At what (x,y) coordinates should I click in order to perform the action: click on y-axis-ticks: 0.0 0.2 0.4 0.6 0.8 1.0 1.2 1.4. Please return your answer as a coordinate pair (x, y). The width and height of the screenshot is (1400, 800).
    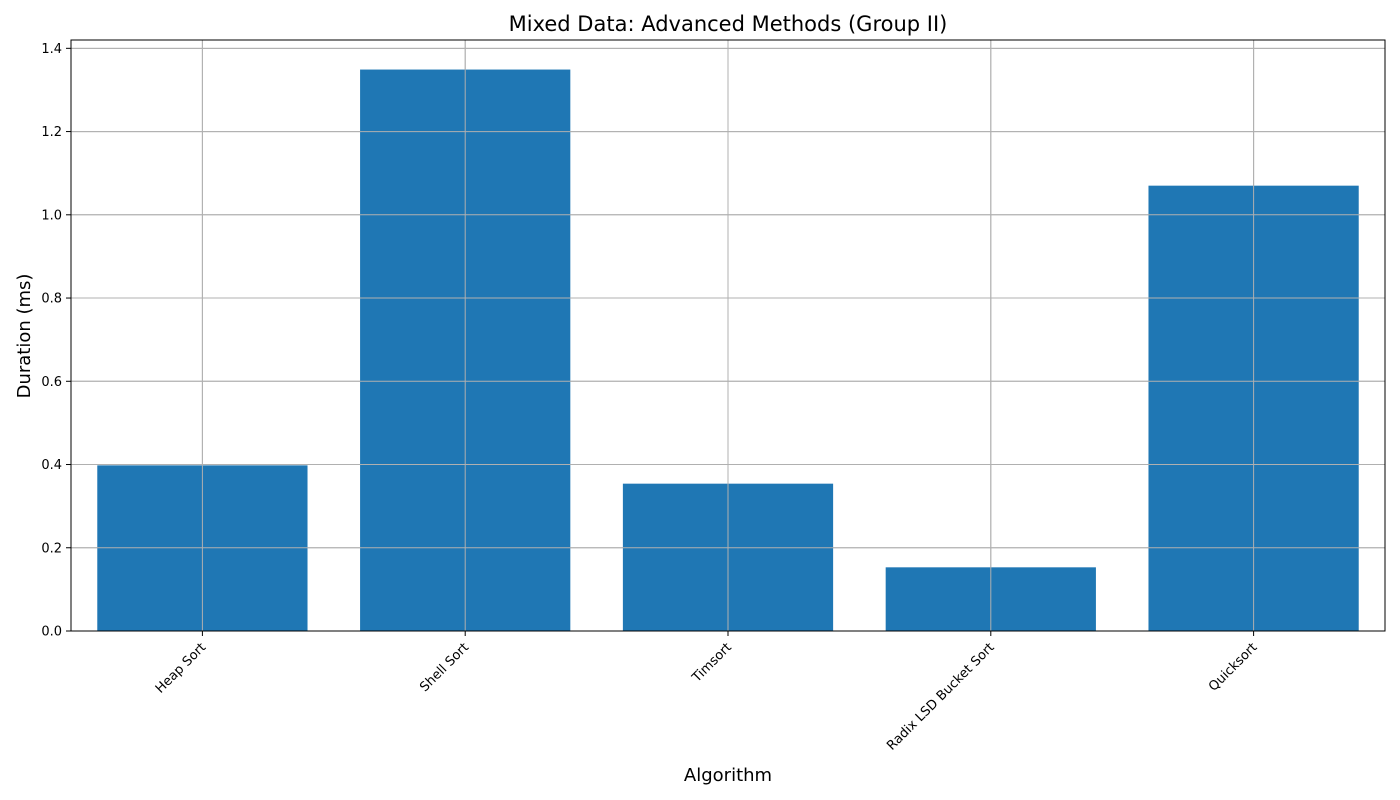
    Looking at the image, I should click on (56, 341).